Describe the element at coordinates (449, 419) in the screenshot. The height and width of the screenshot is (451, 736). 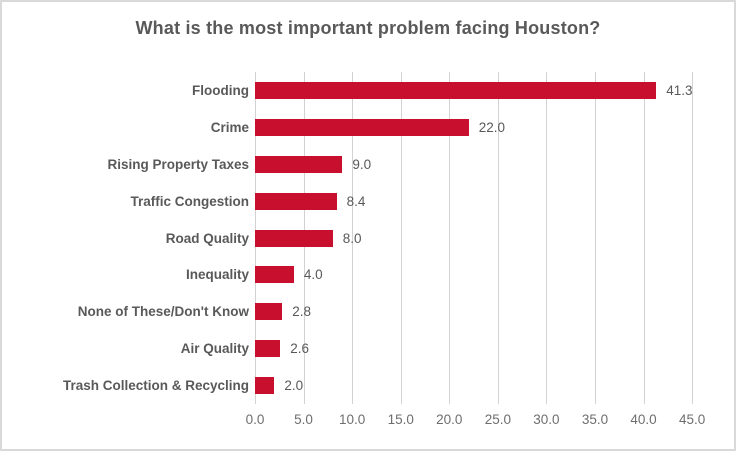
I see `x-tick-label: 20.0` at that location.